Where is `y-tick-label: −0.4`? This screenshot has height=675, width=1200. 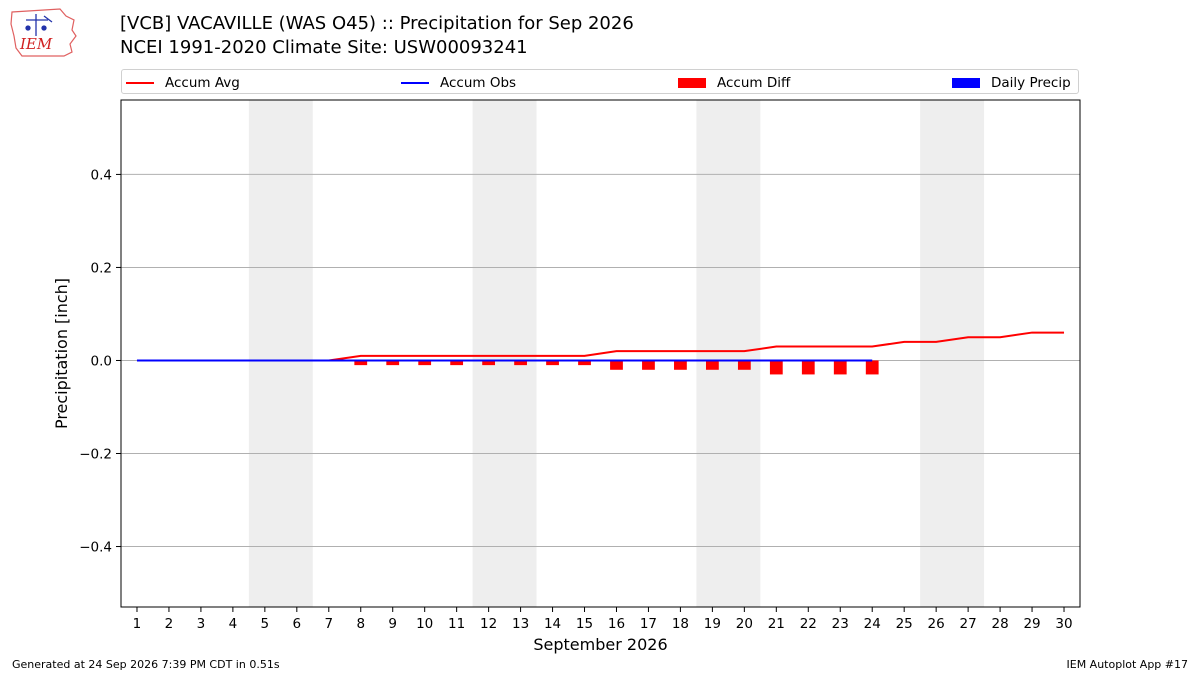 y-tick-label: −0.4 is located at coordinates (95, 548).